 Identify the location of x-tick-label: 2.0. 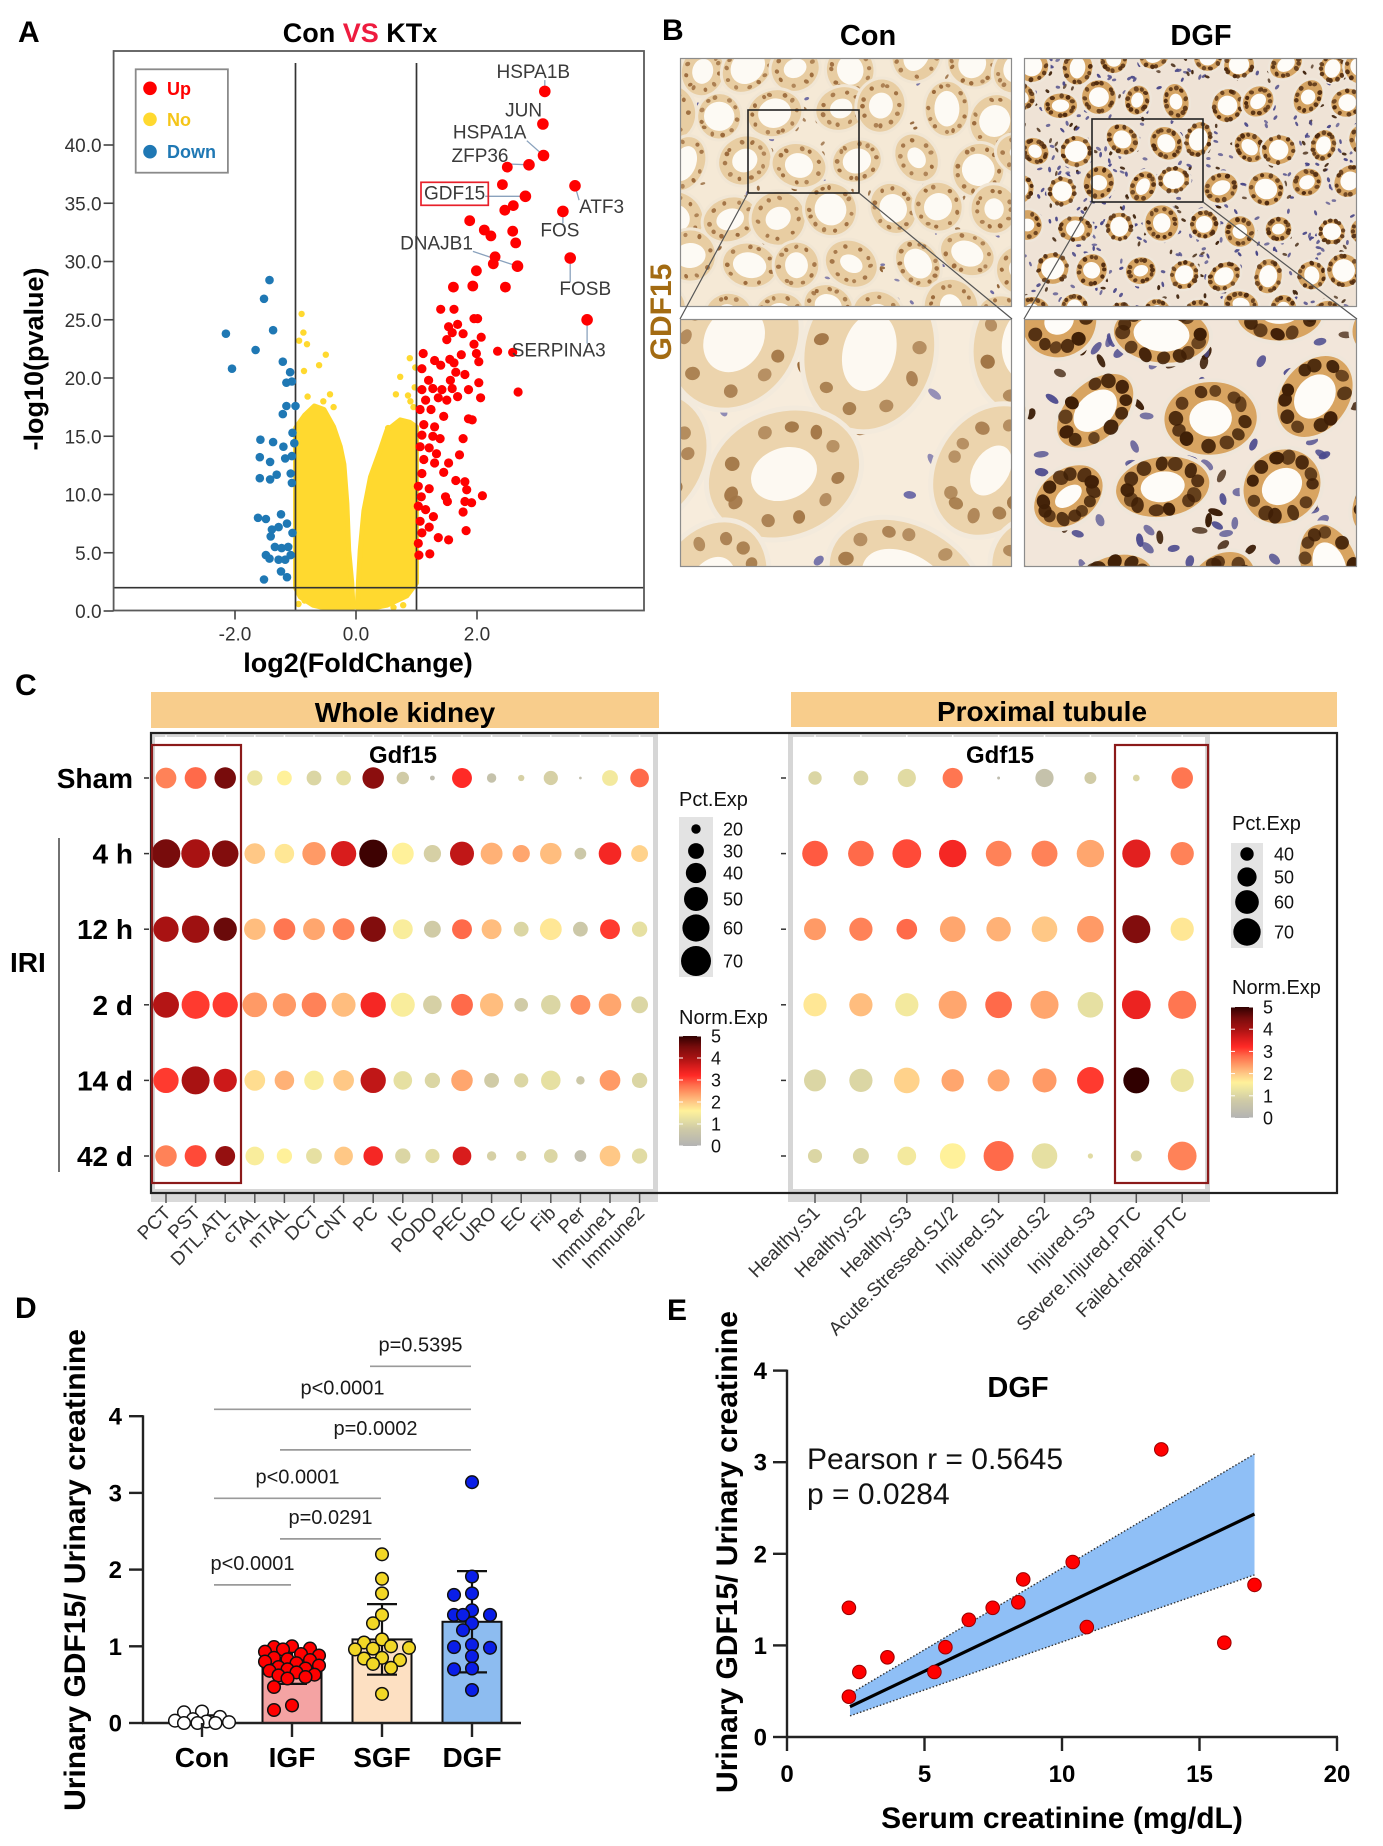
(477, 635).